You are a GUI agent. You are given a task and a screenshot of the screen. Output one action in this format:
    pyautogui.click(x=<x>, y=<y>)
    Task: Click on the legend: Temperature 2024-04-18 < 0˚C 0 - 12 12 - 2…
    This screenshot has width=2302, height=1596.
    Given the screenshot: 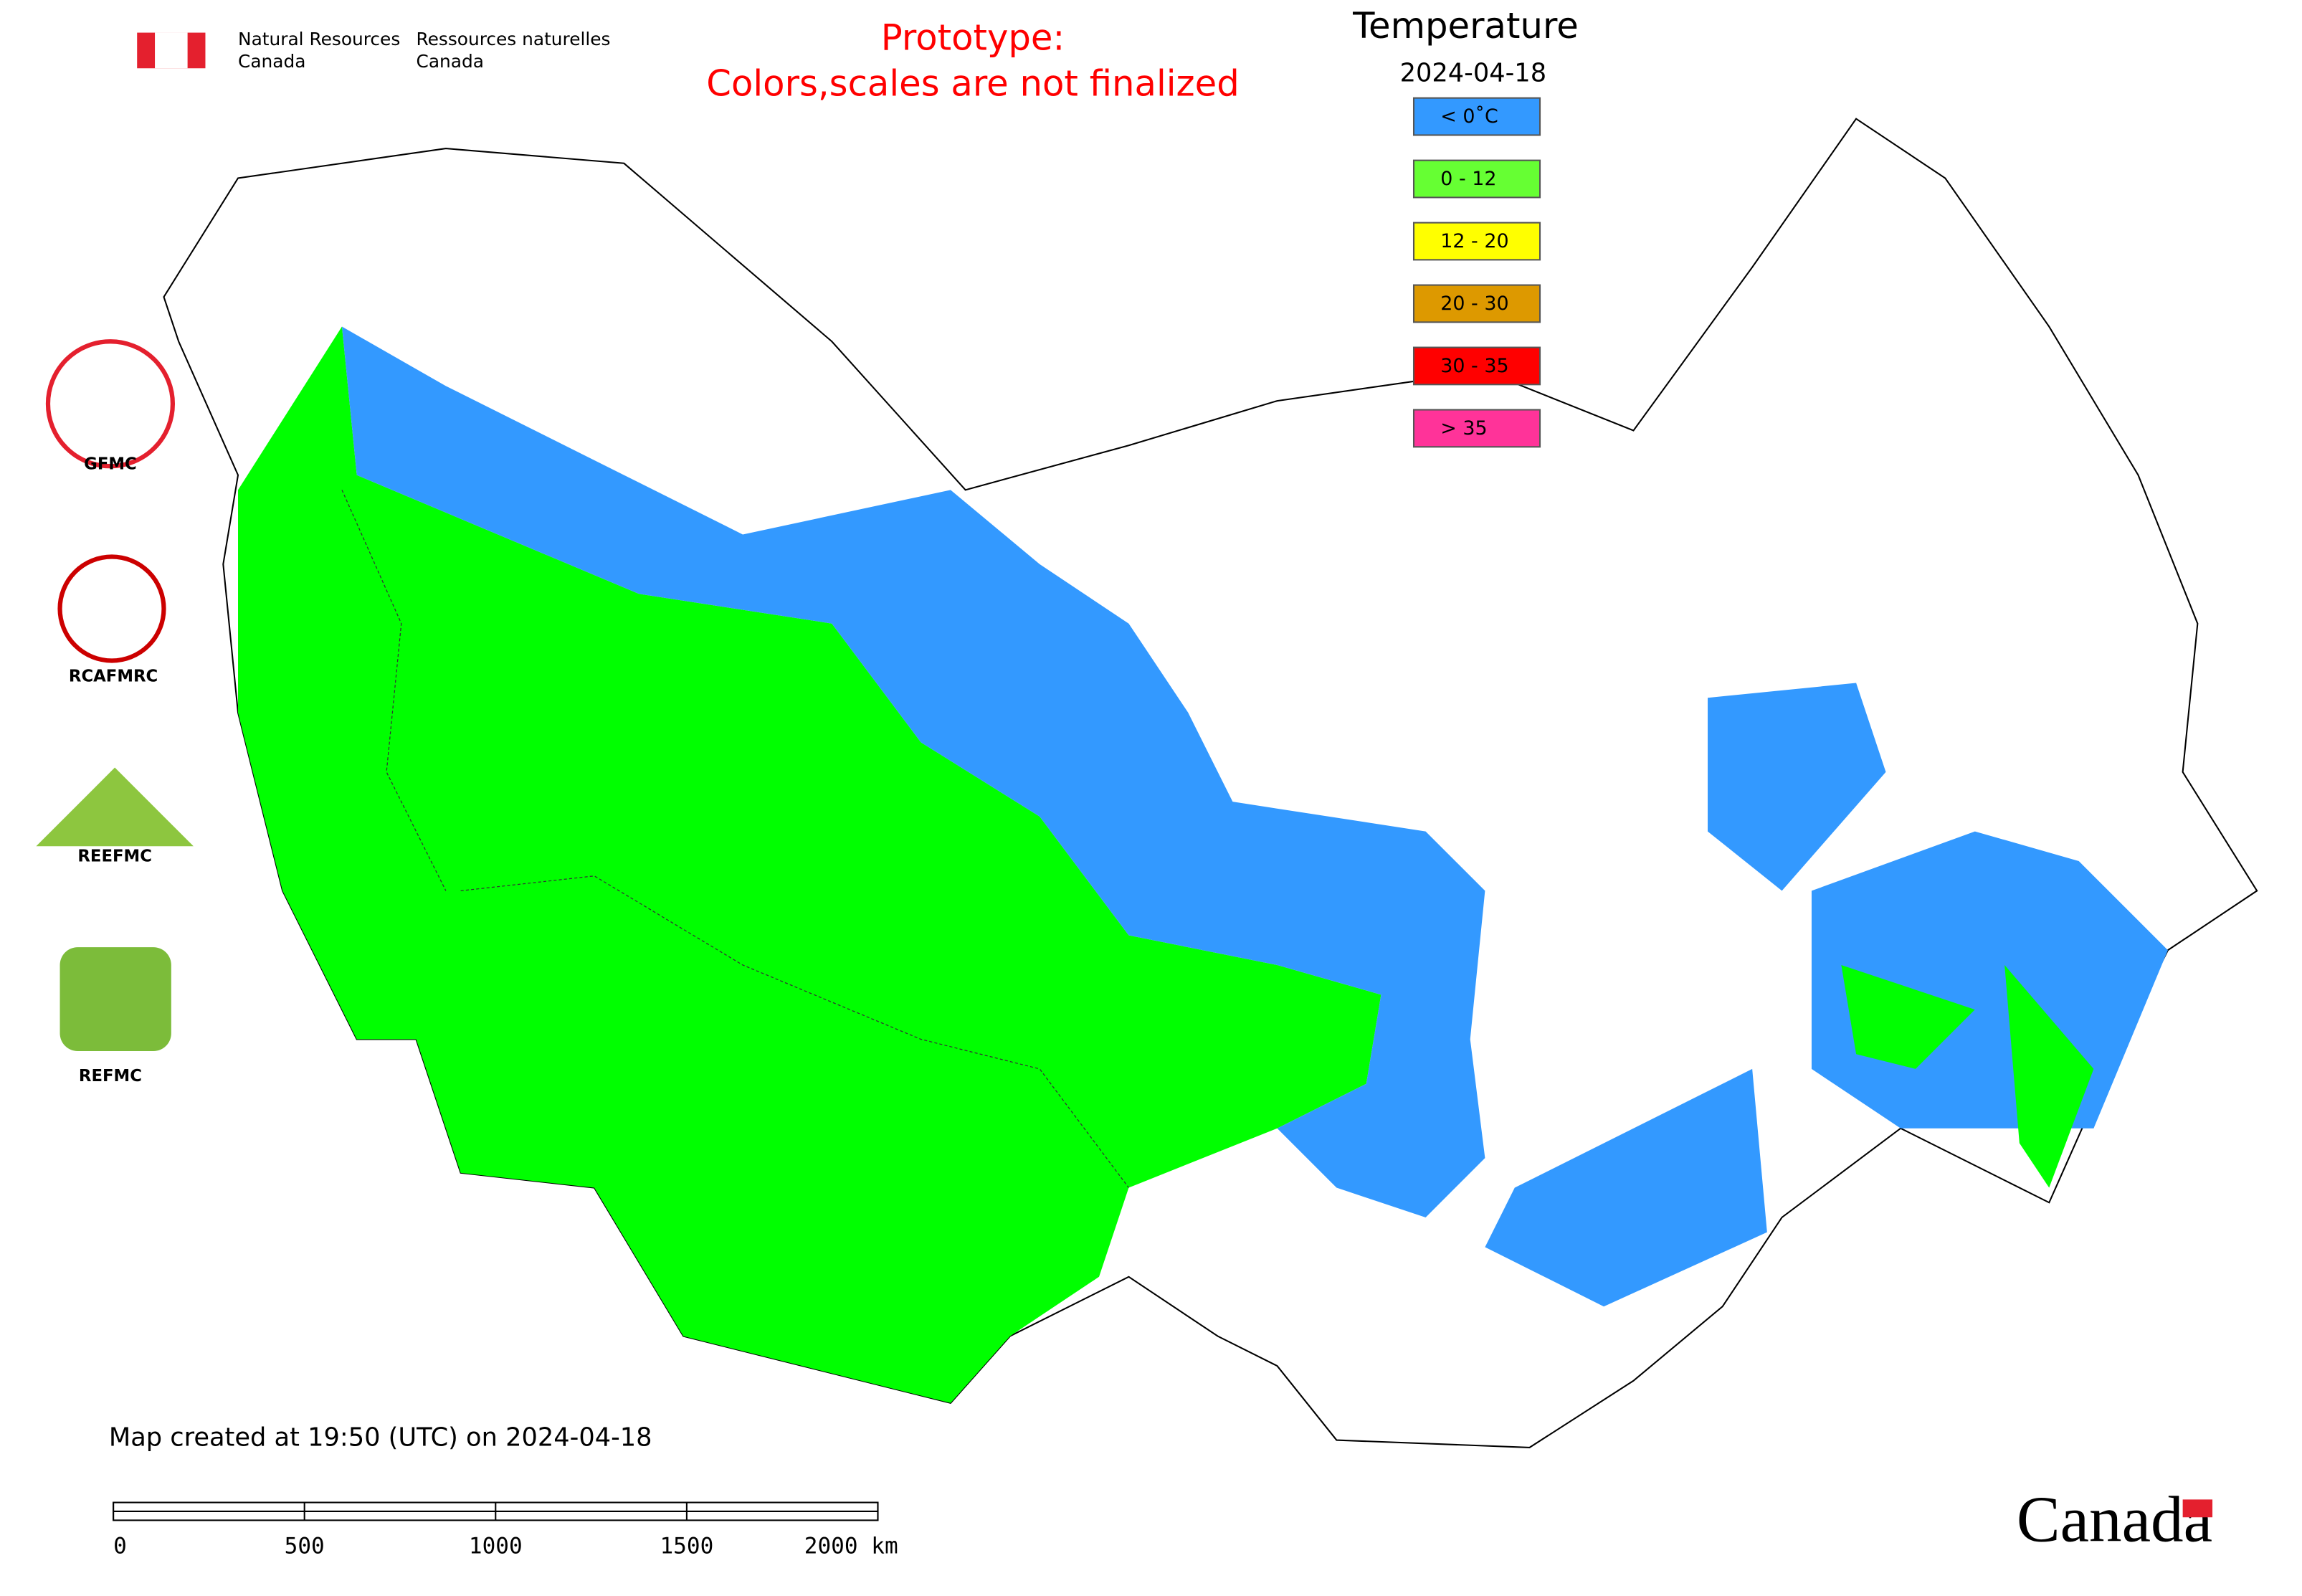 What is the action you would take?
    pyautogui.click(x=1465, y=226)
    